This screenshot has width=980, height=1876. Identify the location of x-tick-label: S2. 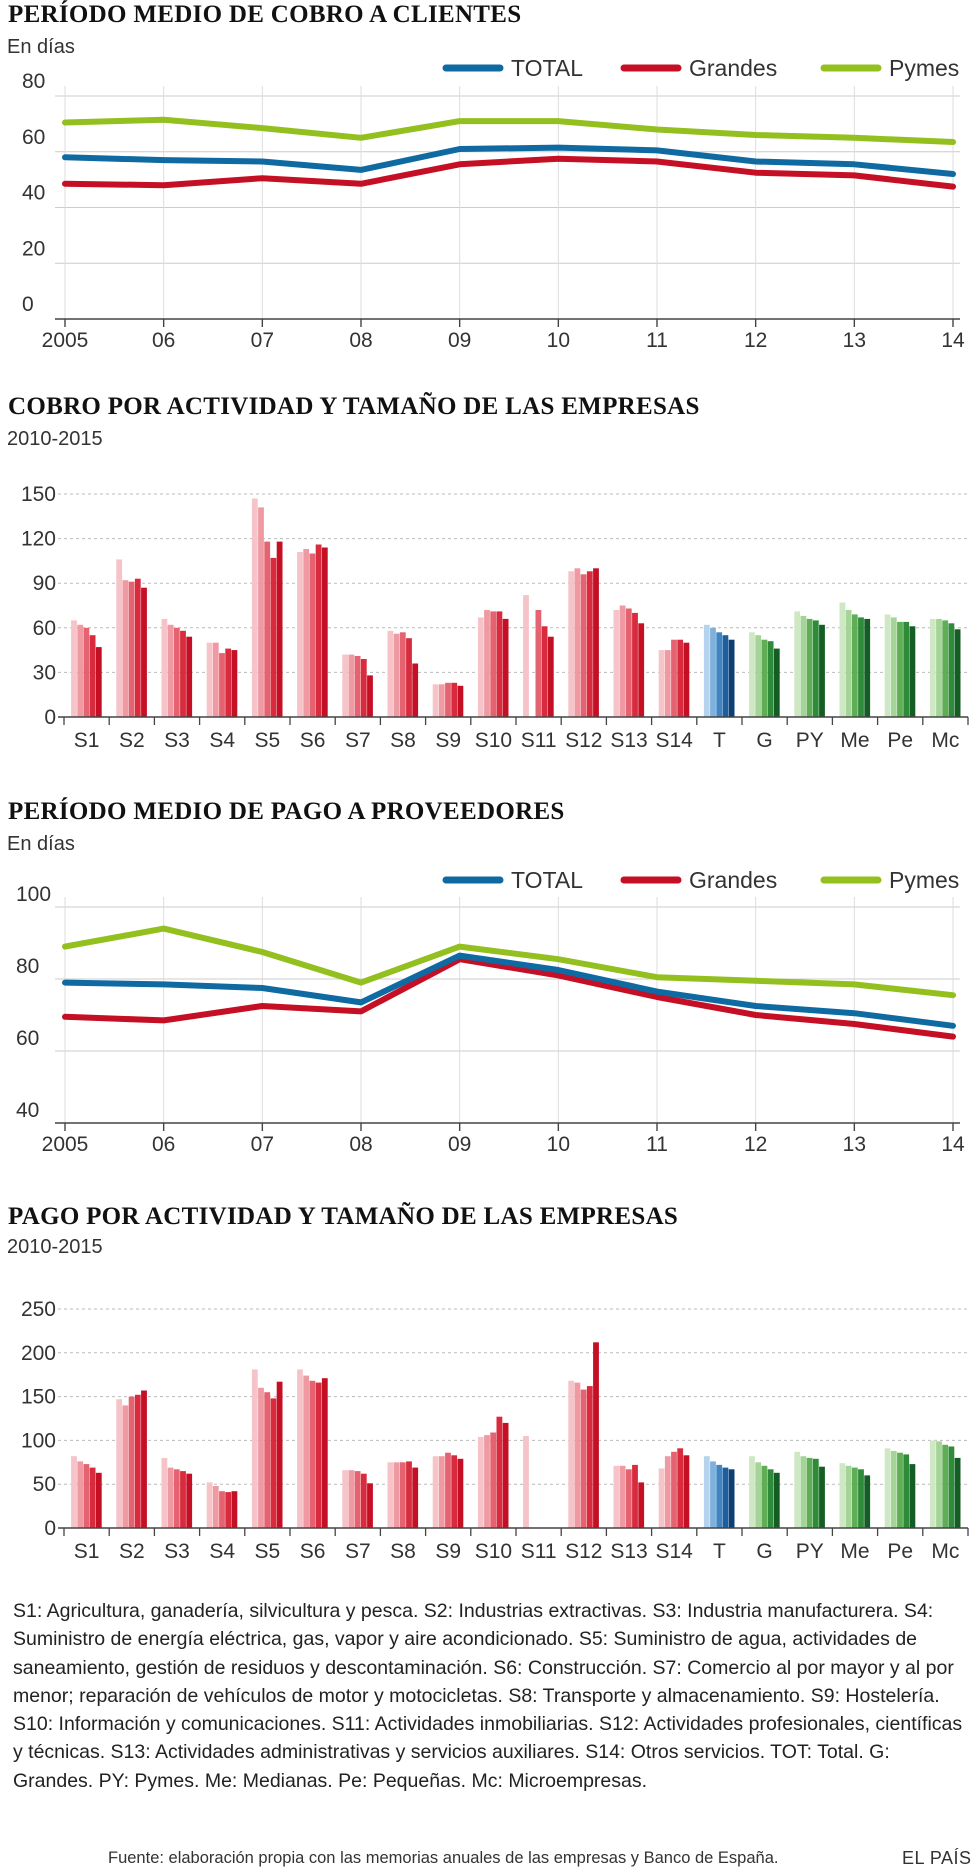
(132, 740).